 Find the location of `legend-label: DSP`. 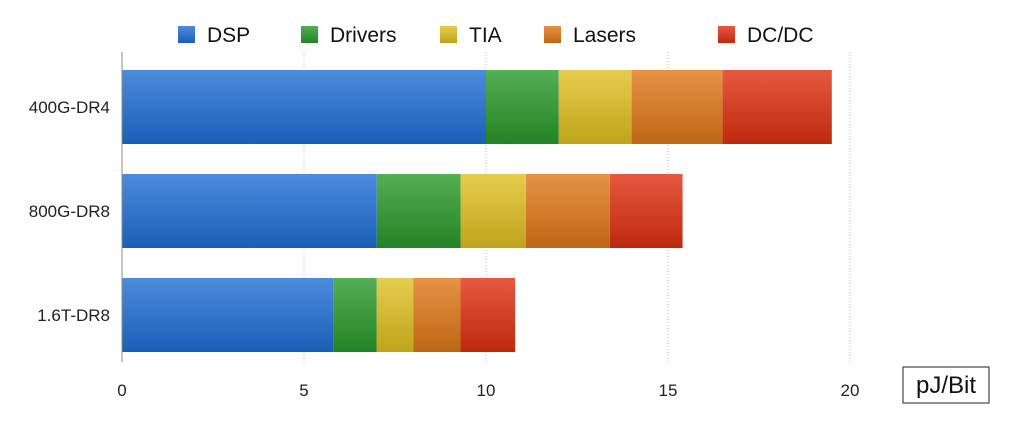

legend-label: DSP is located at coordinates (228, 35).